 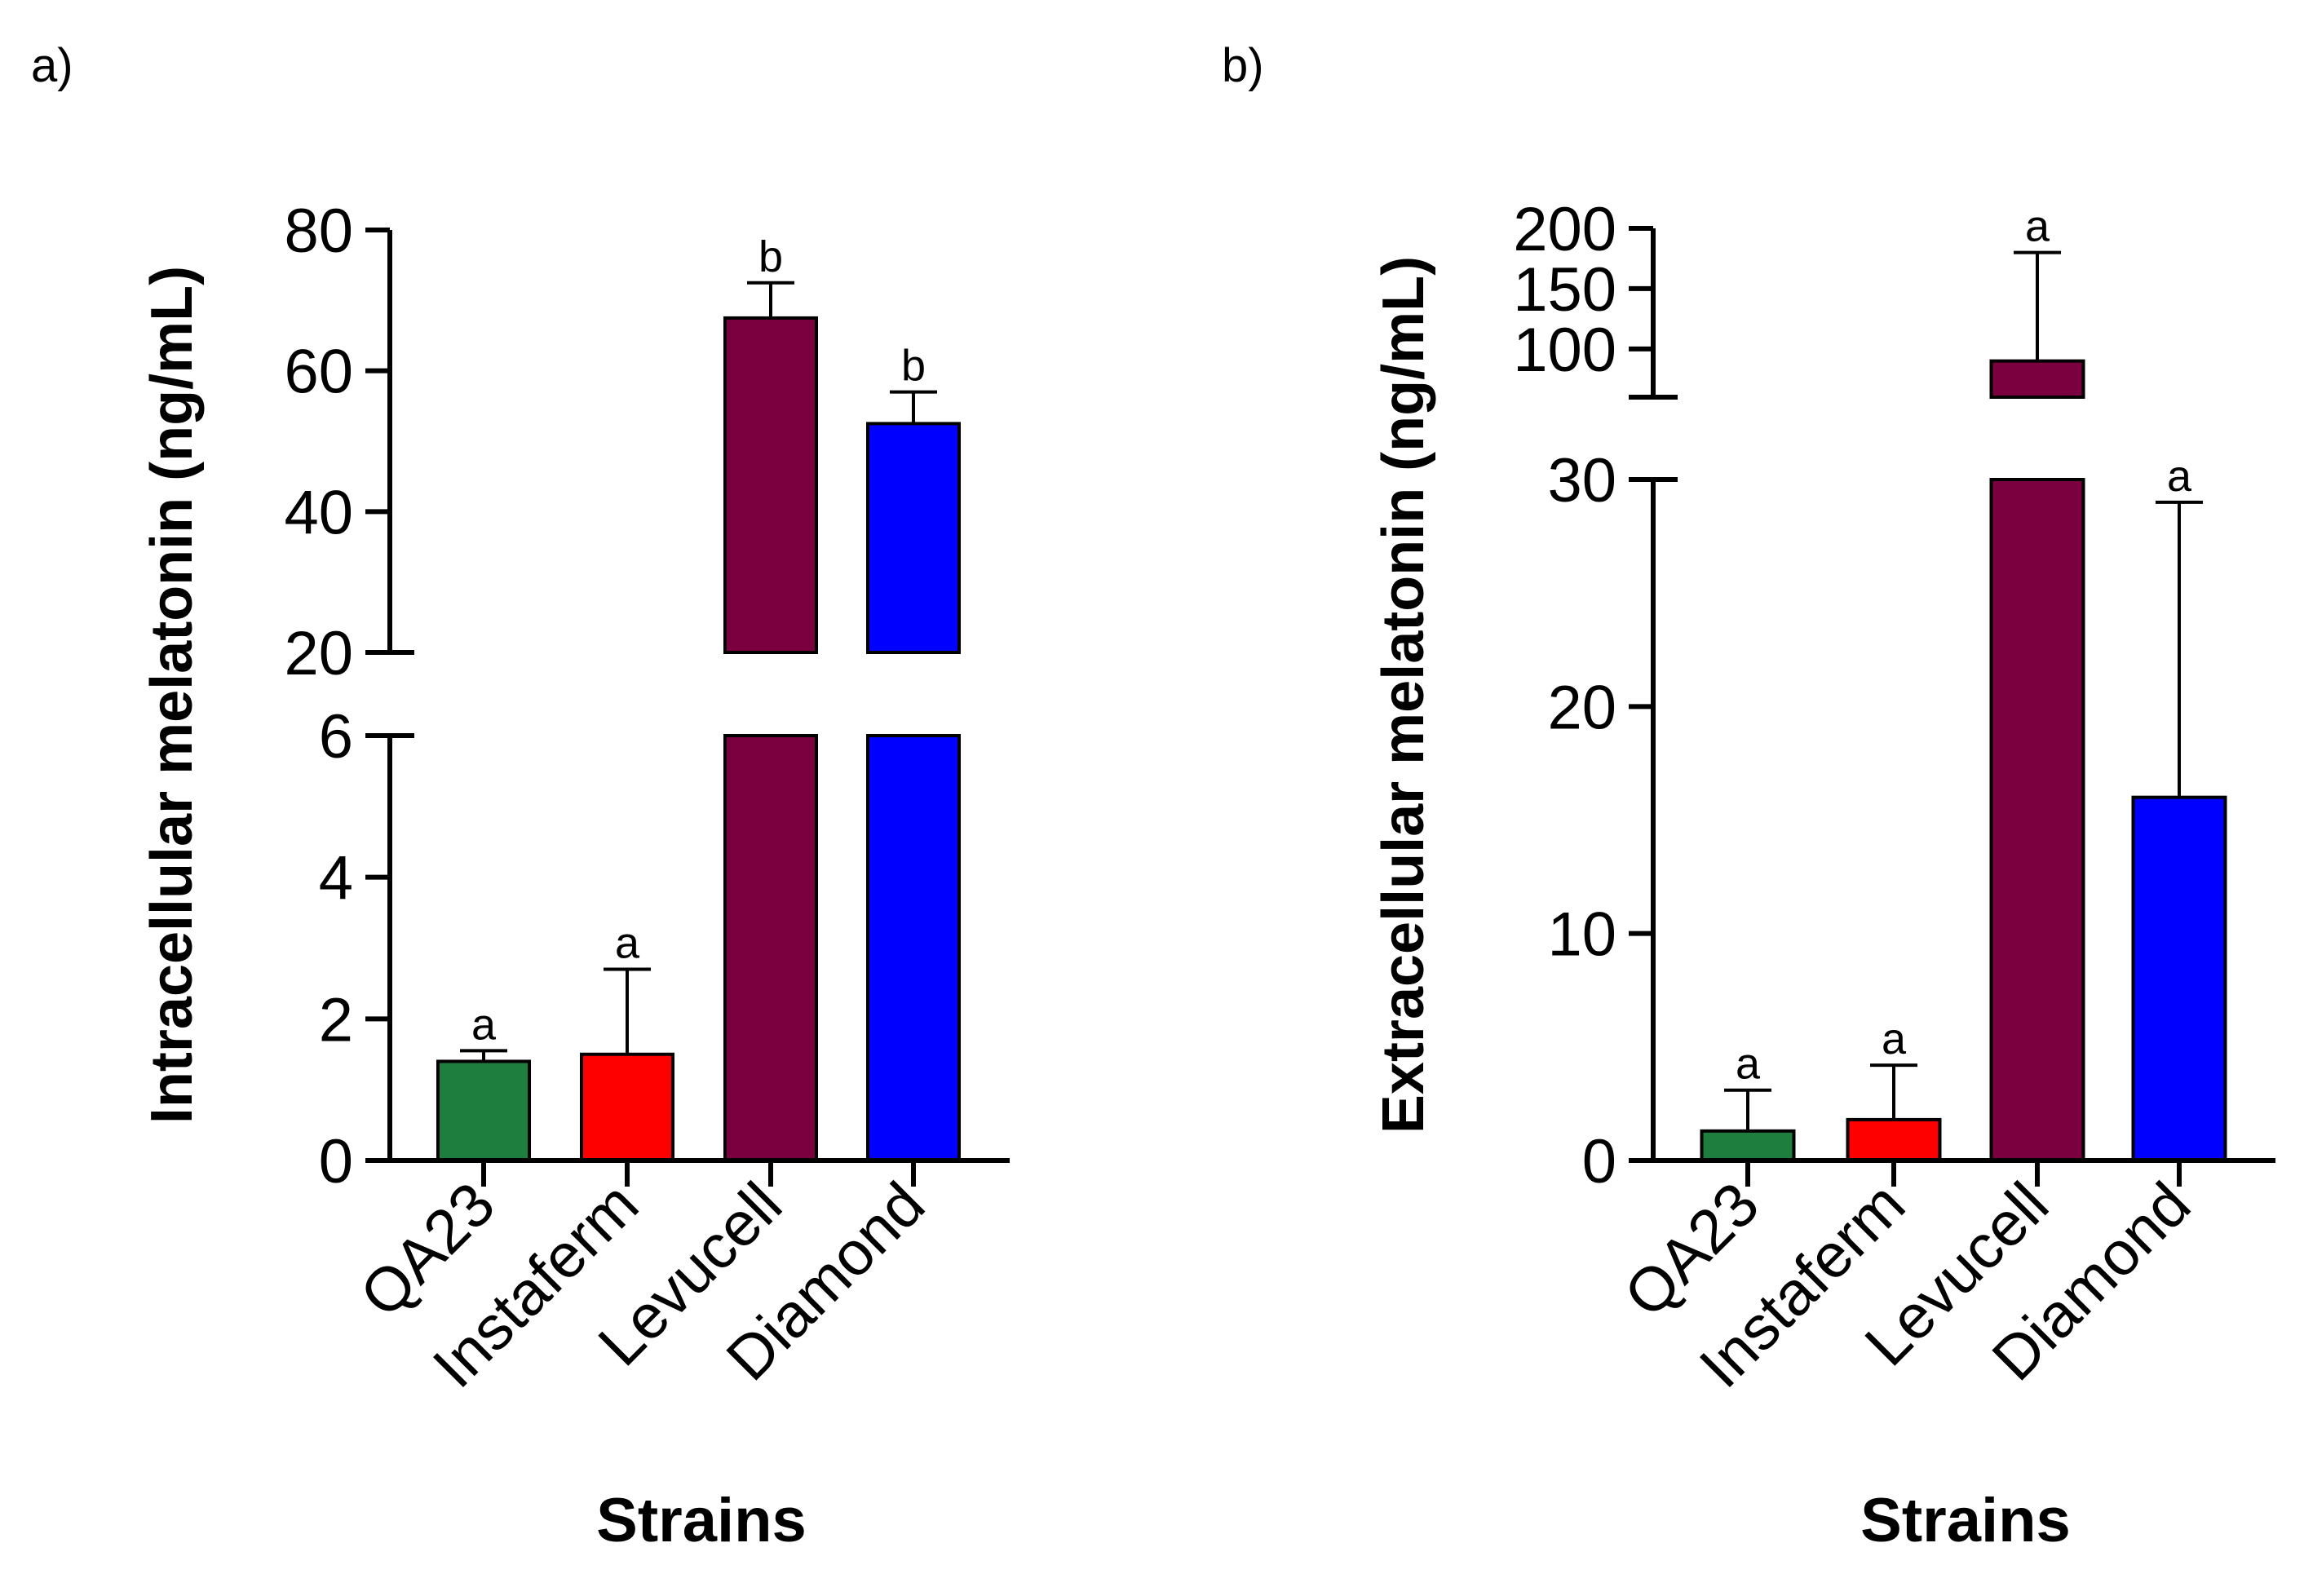 What do you see at coordinates (914, 538) in the screenshot?
I see `bar-diamond-upper` at bounding box center [914, 538].